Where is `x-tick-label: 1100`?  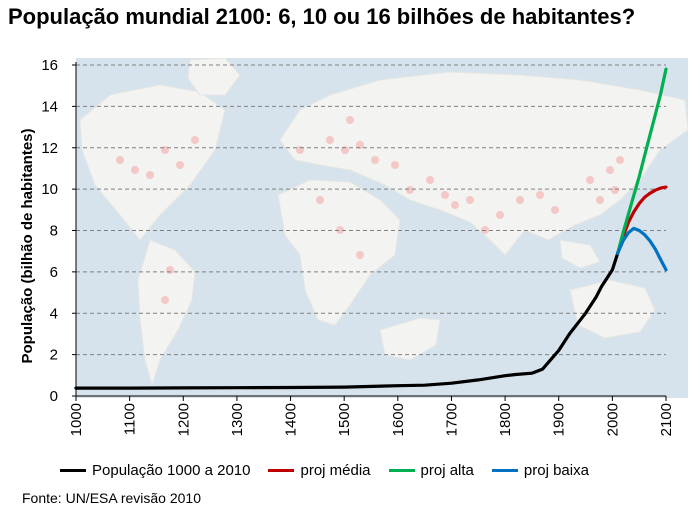
x-tick-label: 1100 is located at coordinates (130, 419).